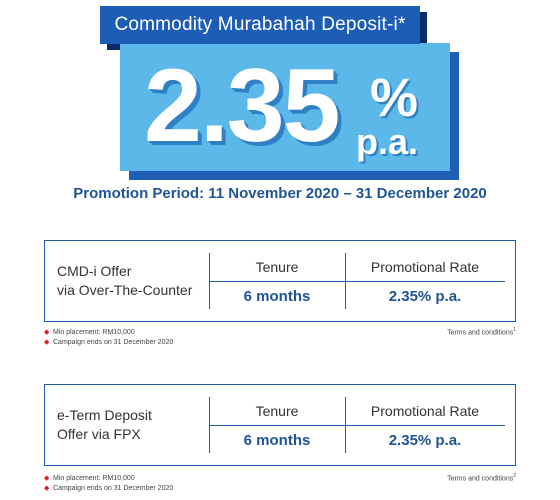 This screenshot has height=500, width=560. Describe the element at coordinates (514, 330) in the screenshot. I see `terms-footnote: 1` at that location.